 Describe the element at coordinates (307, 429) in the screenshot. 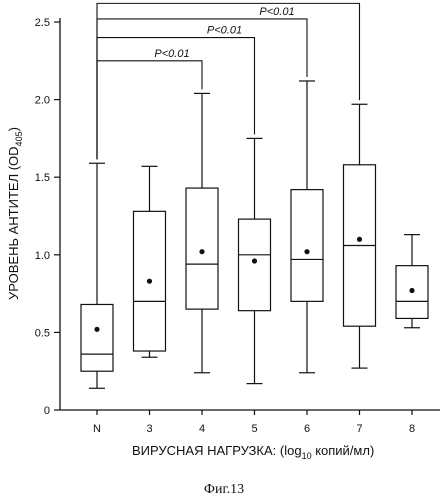

I see `x-tick-label: 6` at that location.